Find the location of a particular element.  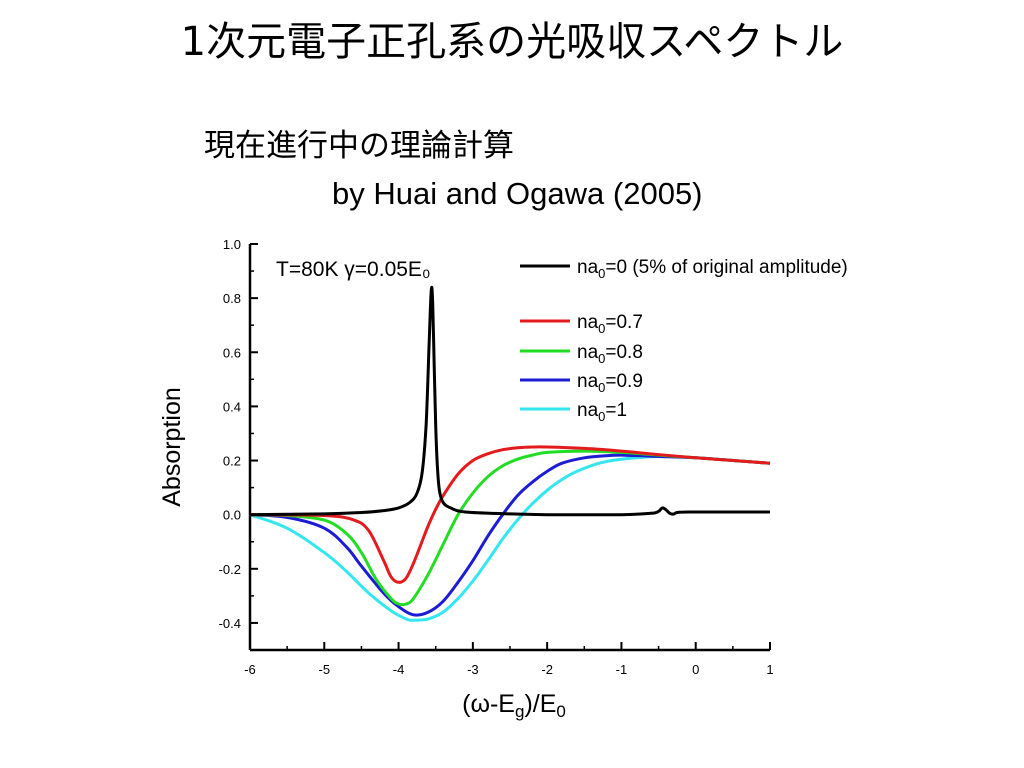

y-tick-label: 0.4 is located at coordinates (232, 406).